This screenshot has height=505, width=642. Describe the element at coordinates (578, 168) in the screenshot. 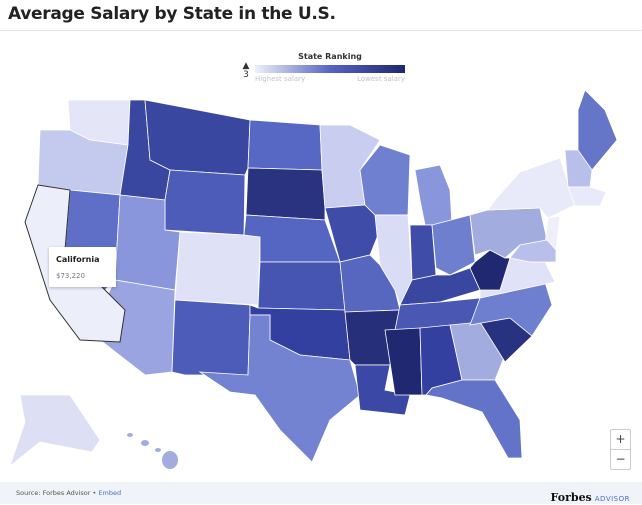

I see `state-nh` at that location.